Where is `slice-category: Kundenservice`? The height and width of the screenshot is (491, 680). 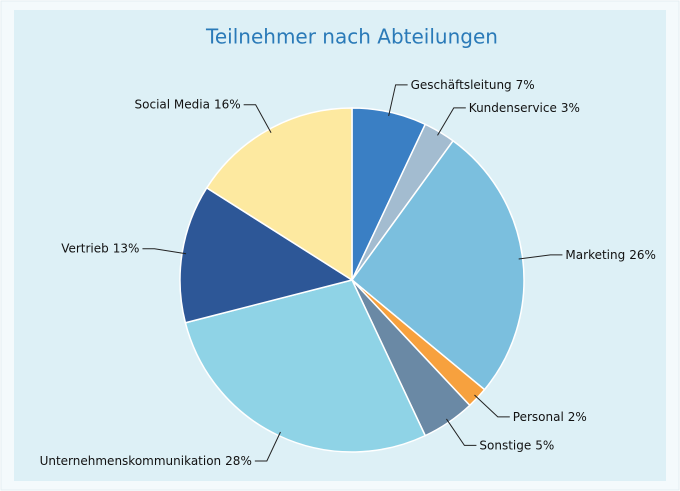
slice-category: Kundenservice is located at coordinates (513, 107).